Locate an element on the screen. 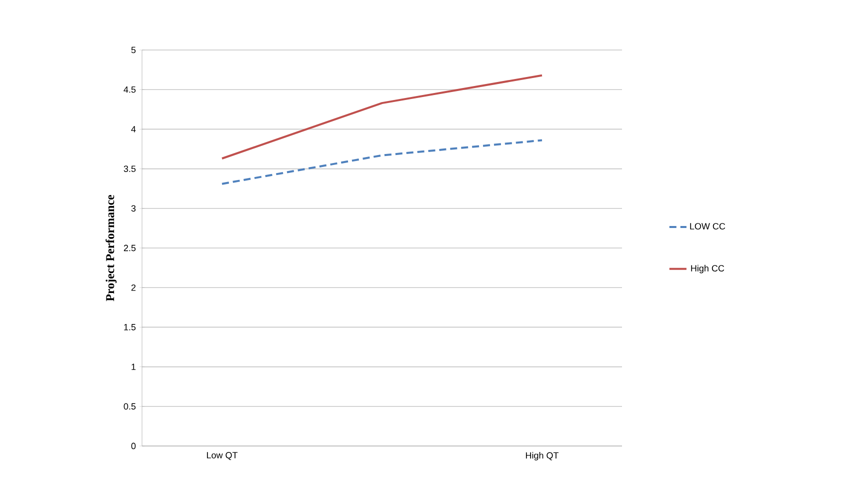 The width and height of the screenshot is (855, 495). legend-label: LOW CC is located at coordinates (708, 226).